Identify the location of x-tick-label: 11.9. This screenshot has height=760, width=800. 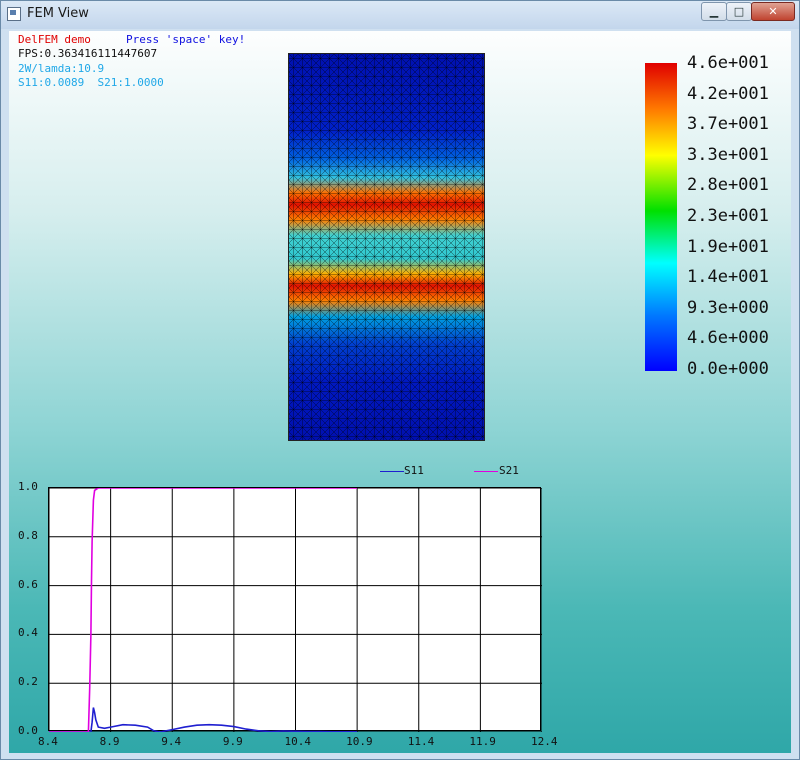
(482, 741).